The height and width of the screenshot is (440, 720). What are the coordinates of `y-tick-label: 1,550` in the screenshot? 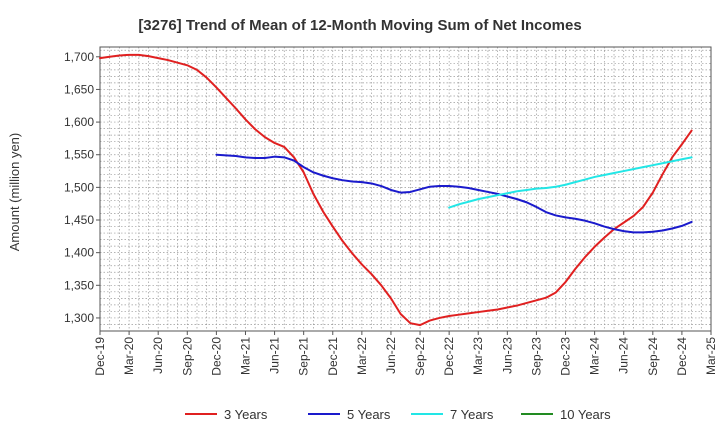 It's located at (79, 155).